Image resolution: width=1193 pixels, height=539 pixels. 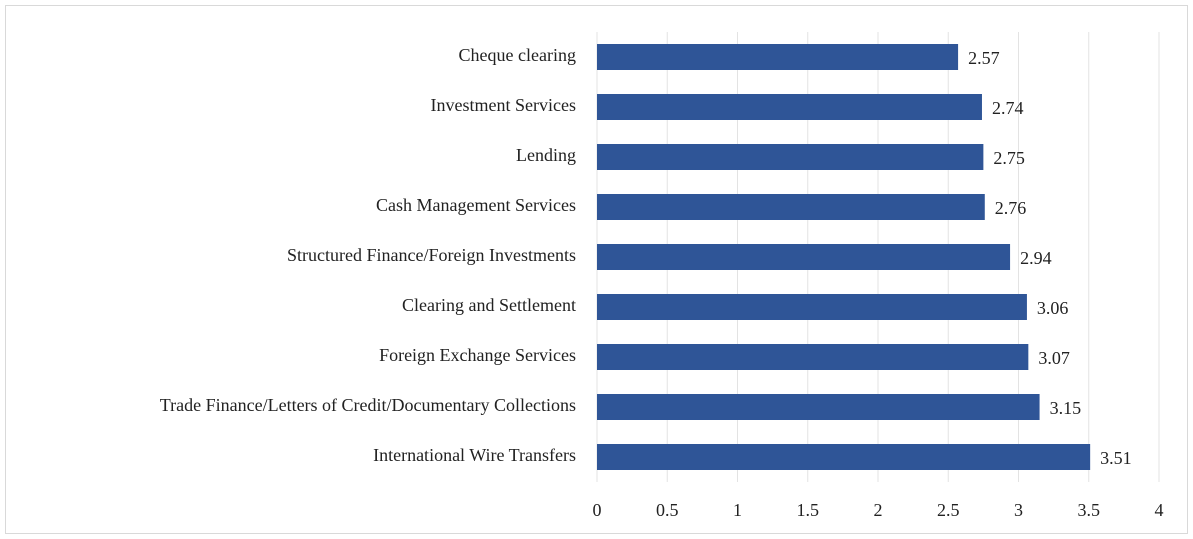 What do you see at coordinates (1011, 208) in the screenshot?
I see `value-label: 2.76` at bounding box center [1011, 208].